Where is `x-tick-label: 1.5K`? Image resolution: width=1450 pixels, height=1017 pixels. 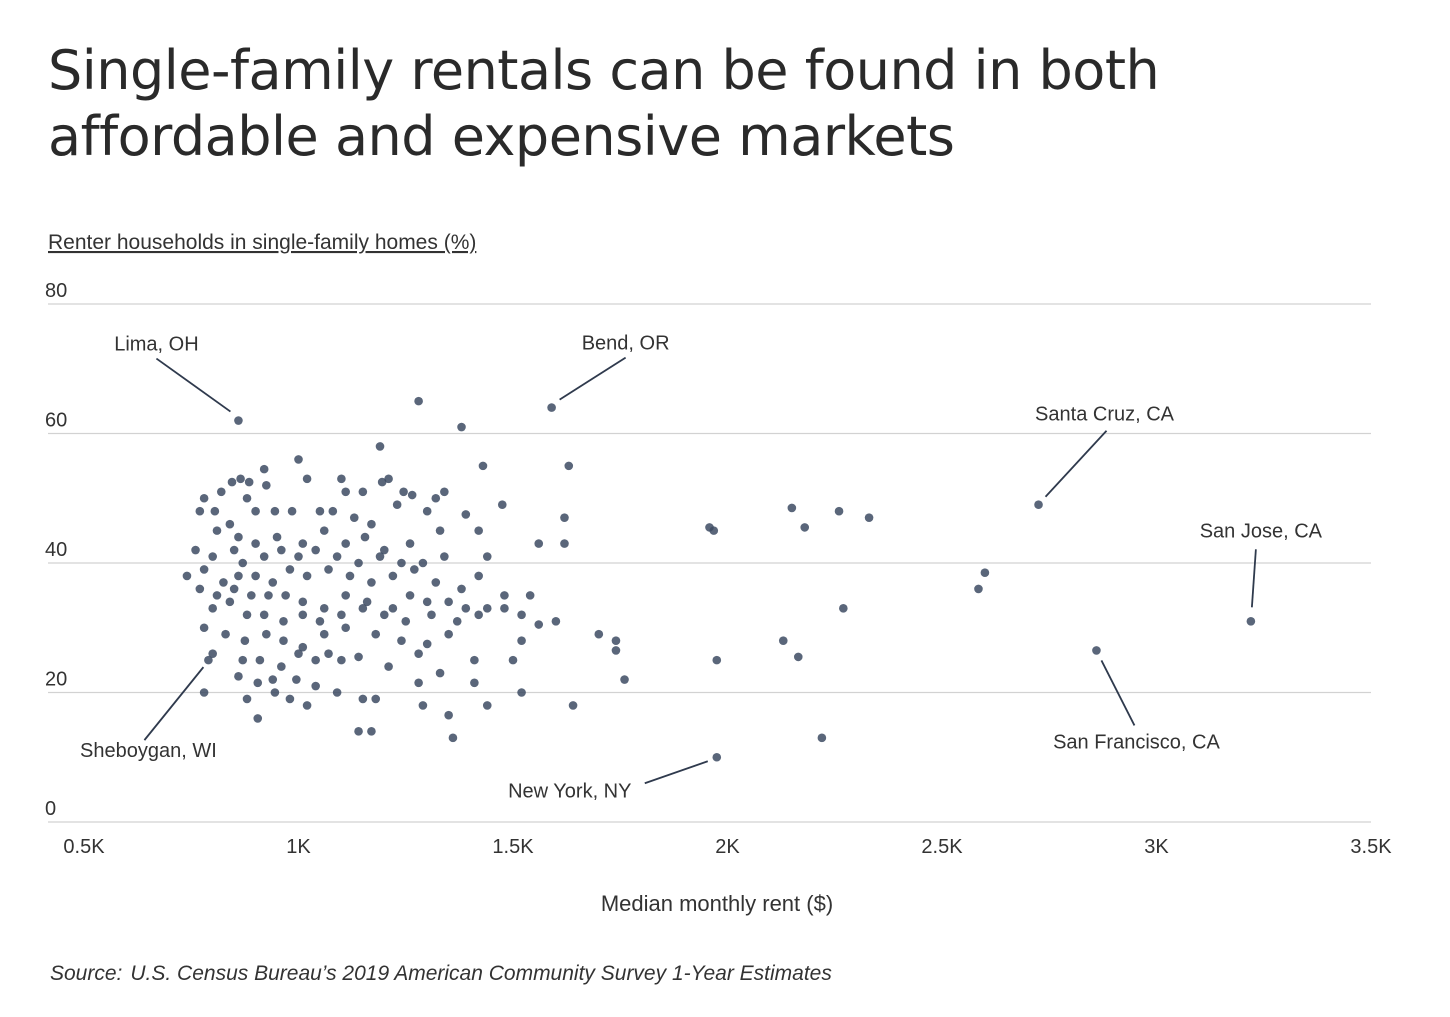 x-tick-label: 1.5K is located at coordinates (513, 847).